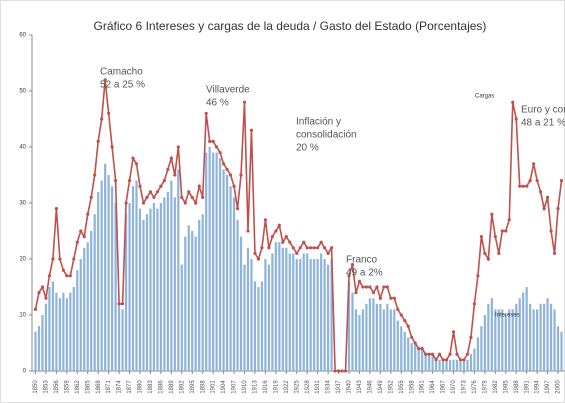 The height and width of the screenshot is (403, 565). Describe the element at coordinates (475, 387) in the screenshot. I see `x-tick-label: 1976` at that location.